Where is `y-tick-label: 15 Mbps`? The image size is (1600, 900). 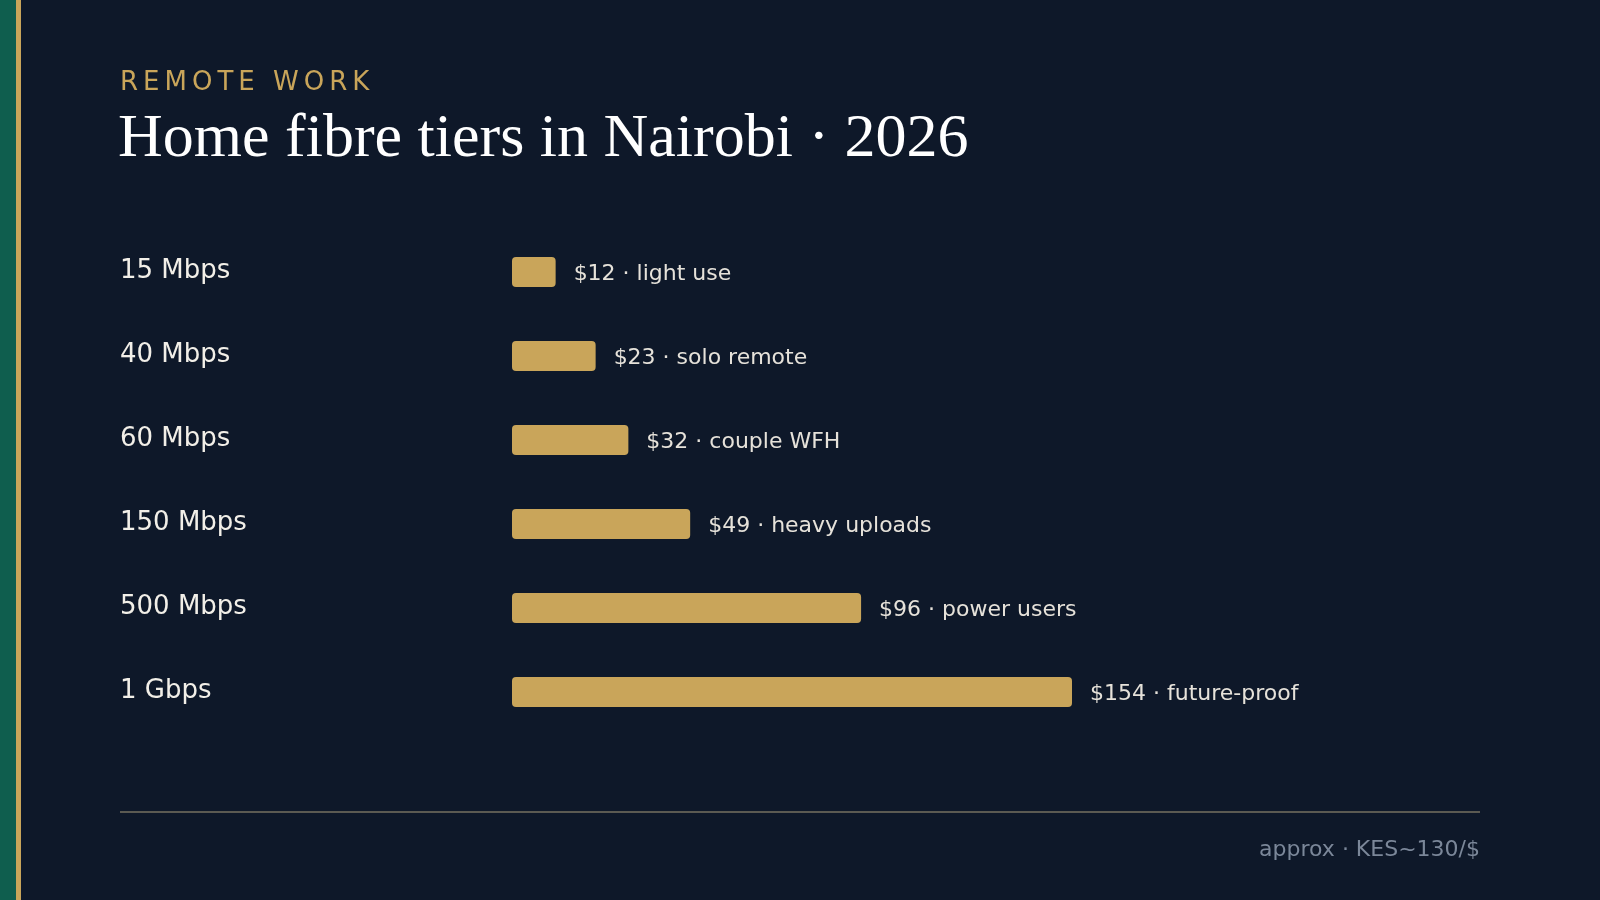
y-tick-label: 15 Mbps is located at coordinates (175, 268).